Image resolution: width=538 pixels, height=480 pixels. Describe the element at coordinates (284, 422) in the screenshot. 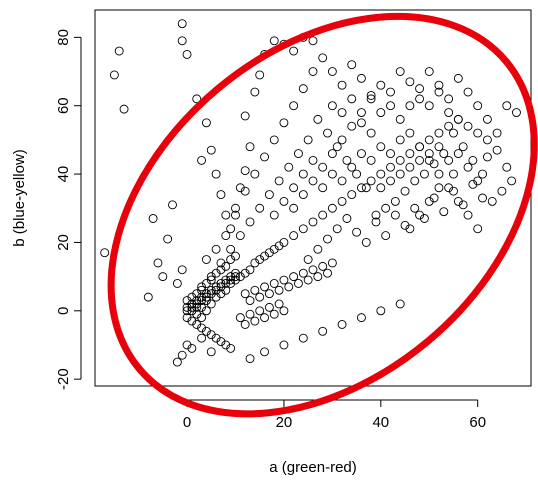

I see `x-tick-label: 20` at that location.